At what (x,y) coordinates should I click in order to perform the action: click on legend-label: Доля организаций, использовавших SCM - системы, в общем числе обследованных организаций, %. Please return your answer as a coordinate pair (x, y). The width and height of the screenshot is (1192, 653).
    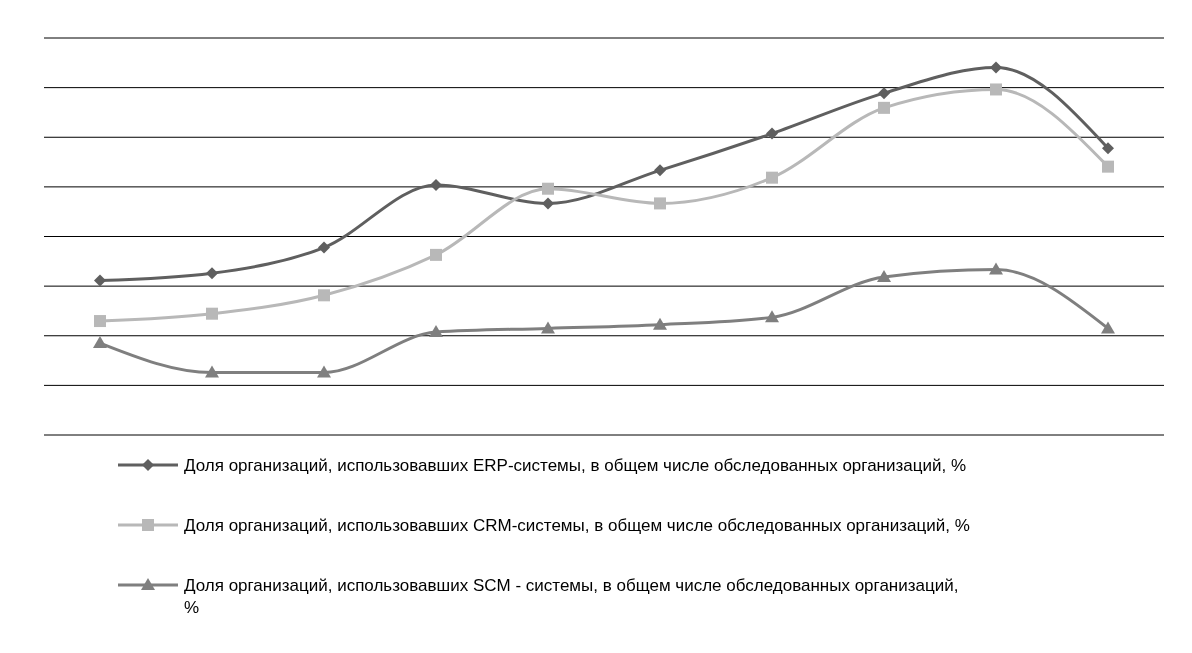
    Looking at the image, I should click on (574, 596).